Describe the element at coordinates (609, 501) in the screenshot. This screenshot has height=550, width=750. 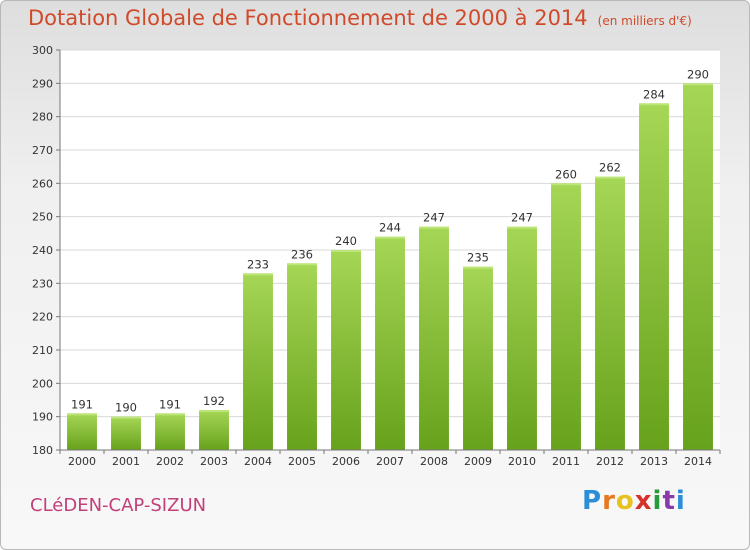
I see `brand-letter: r` at that location.